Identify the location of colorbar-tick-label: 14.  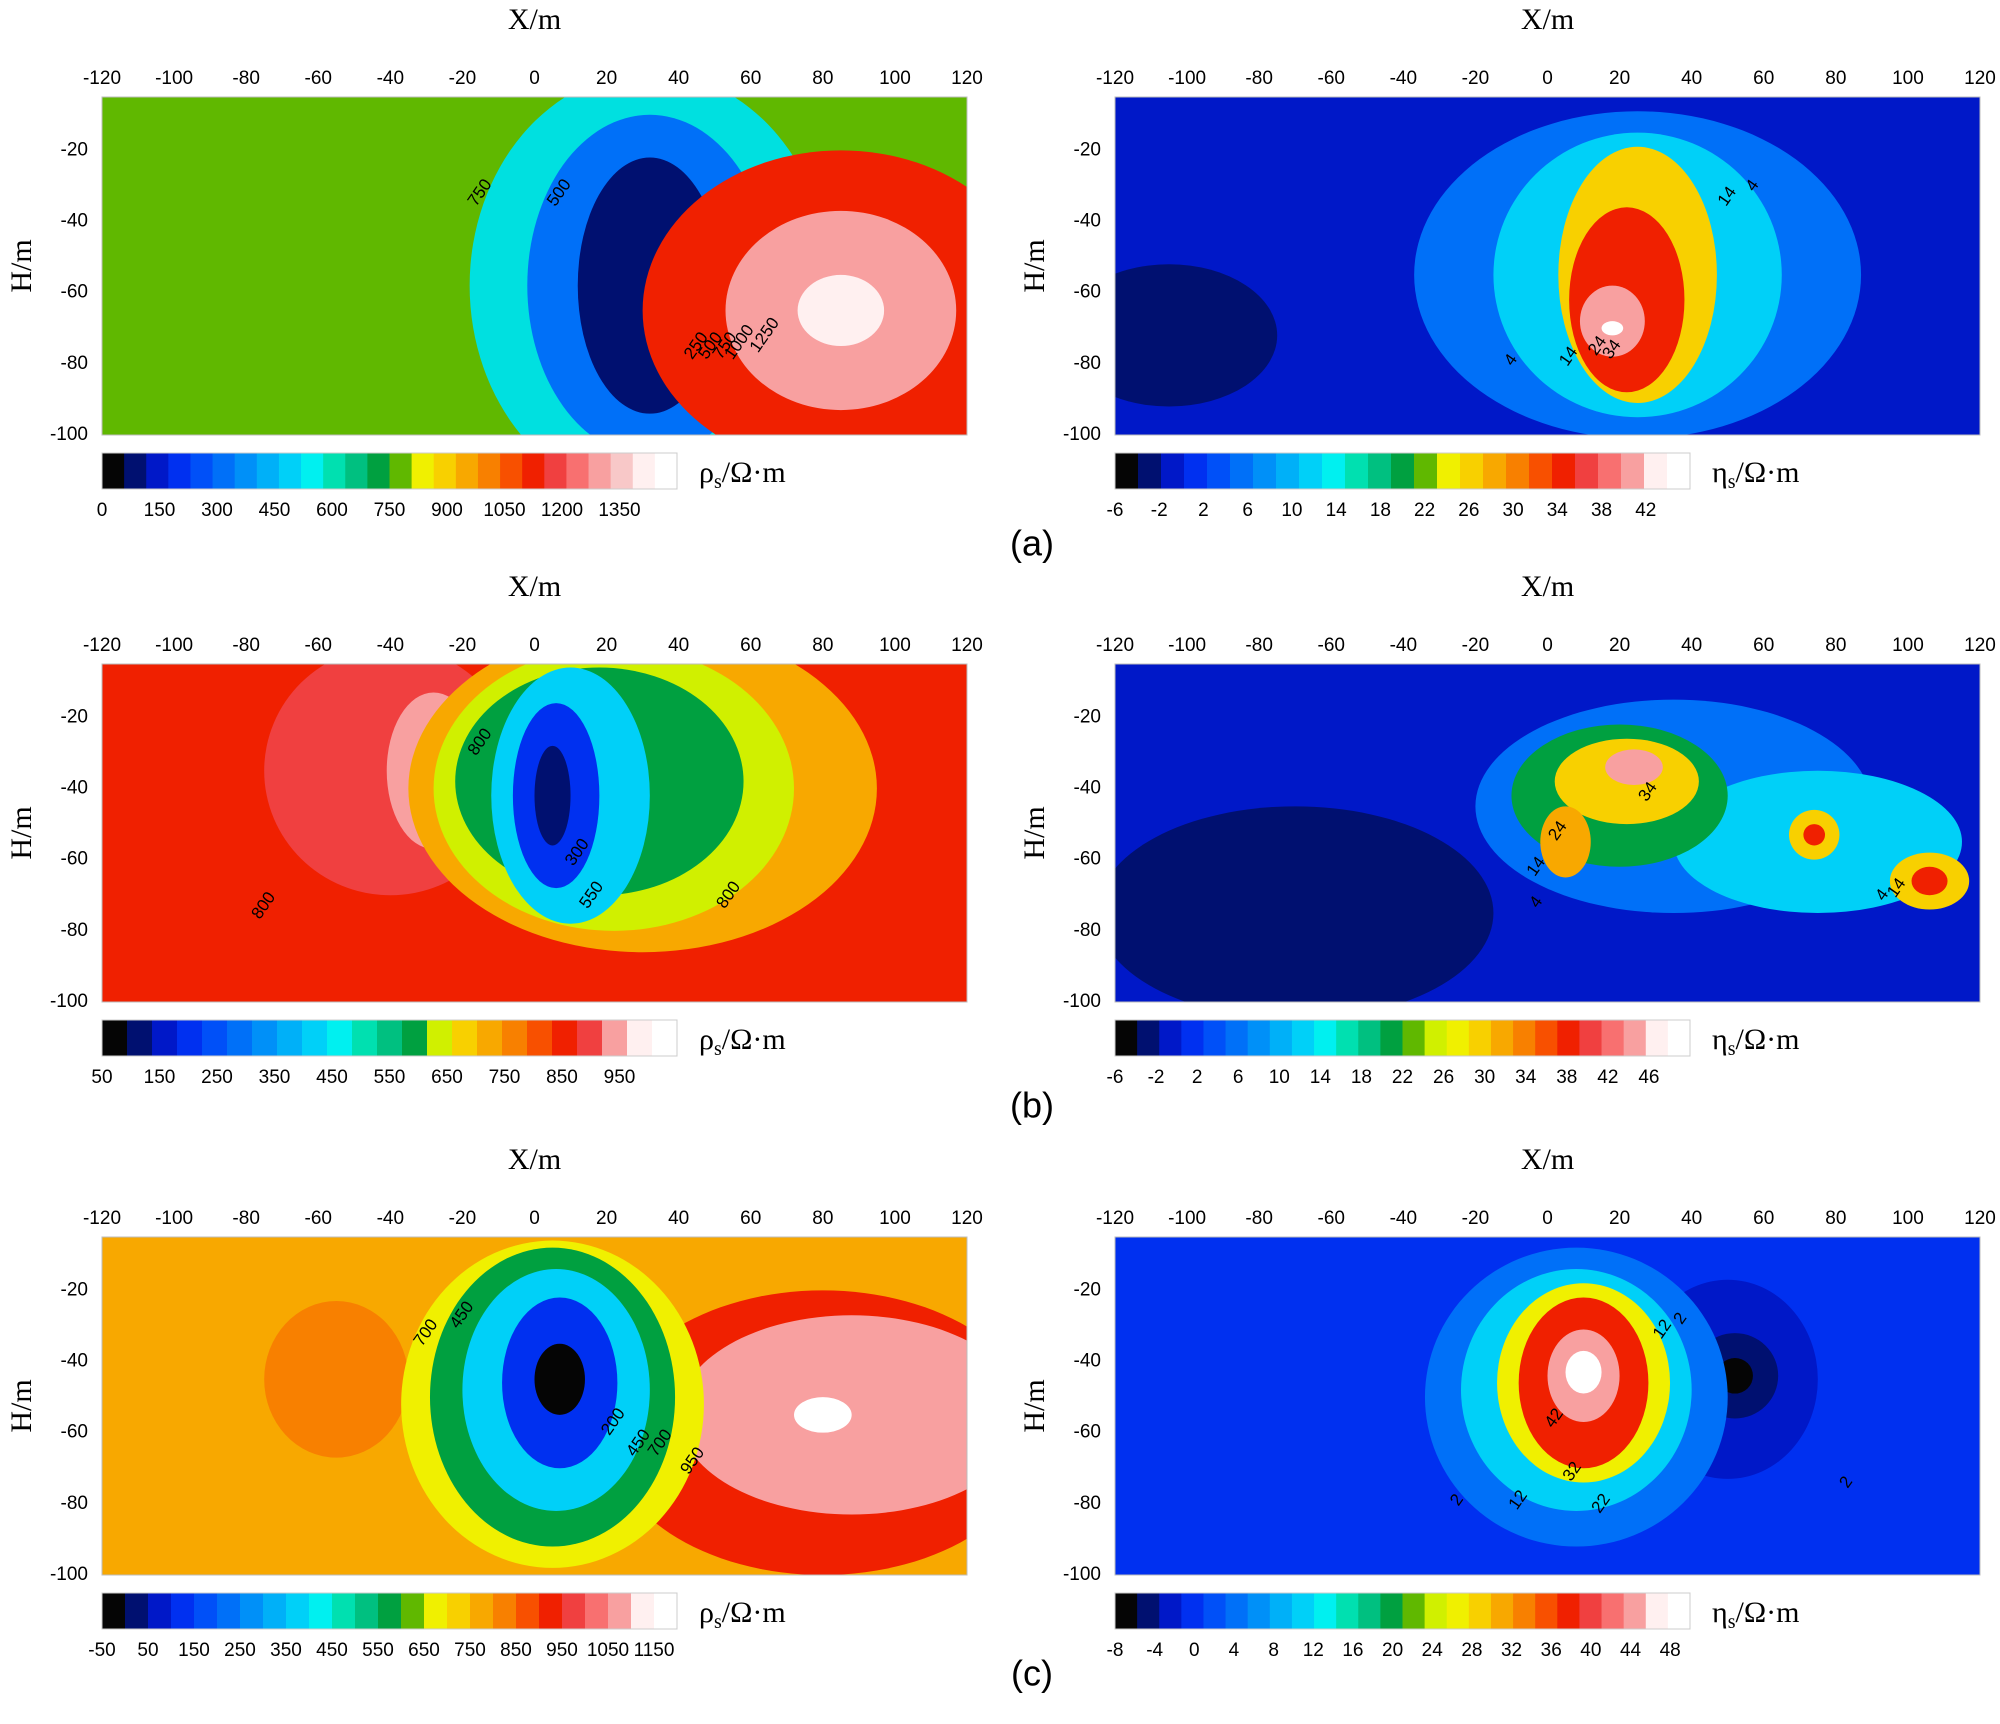
(1321, 1077).